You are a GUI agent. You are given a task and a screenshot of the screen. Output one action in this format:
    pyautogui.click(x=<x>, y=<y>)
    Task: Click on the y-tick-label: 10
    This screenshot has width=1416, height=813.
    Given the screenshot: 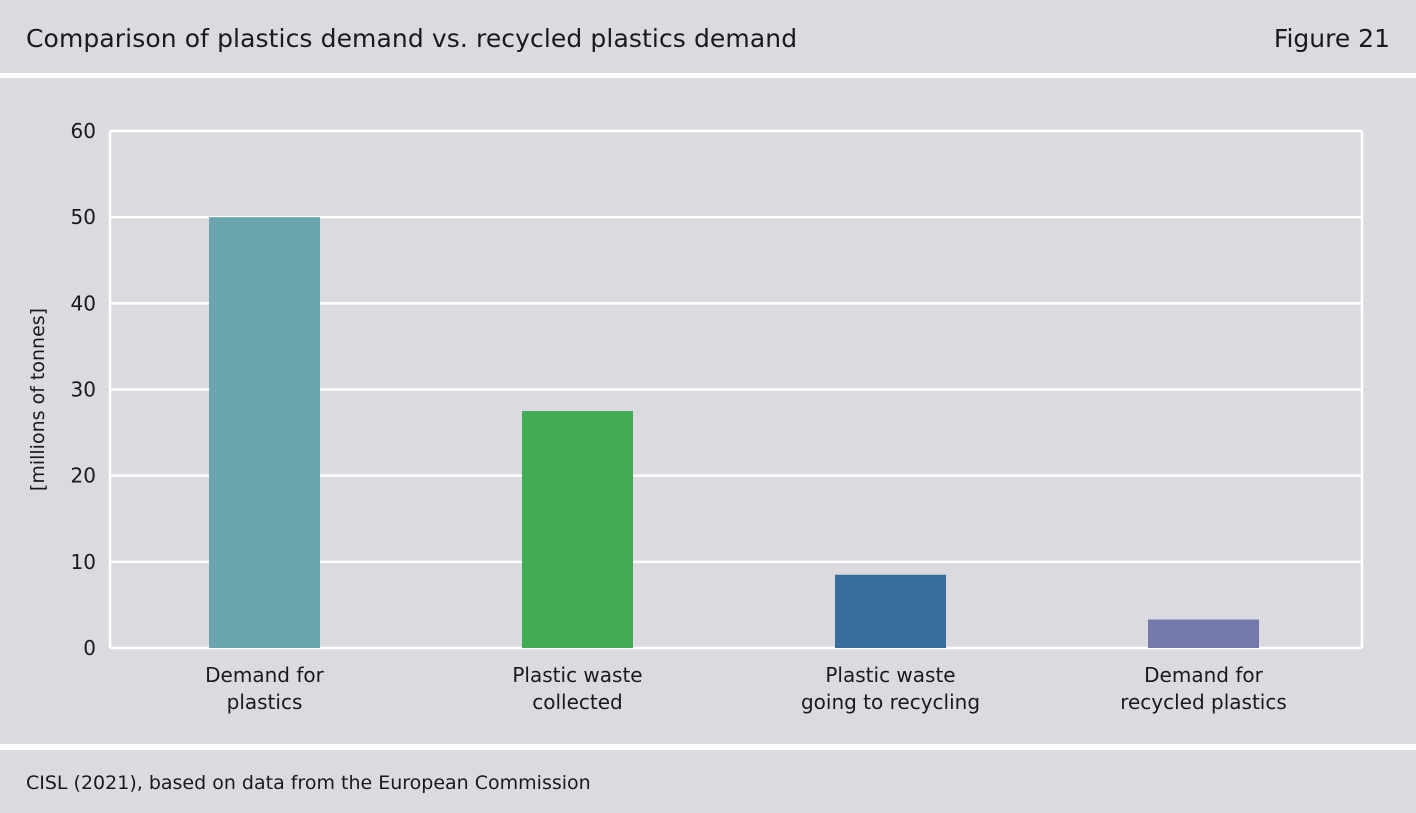 What is the action you would take?
    pyautogui.click(x=83, y=562)
    